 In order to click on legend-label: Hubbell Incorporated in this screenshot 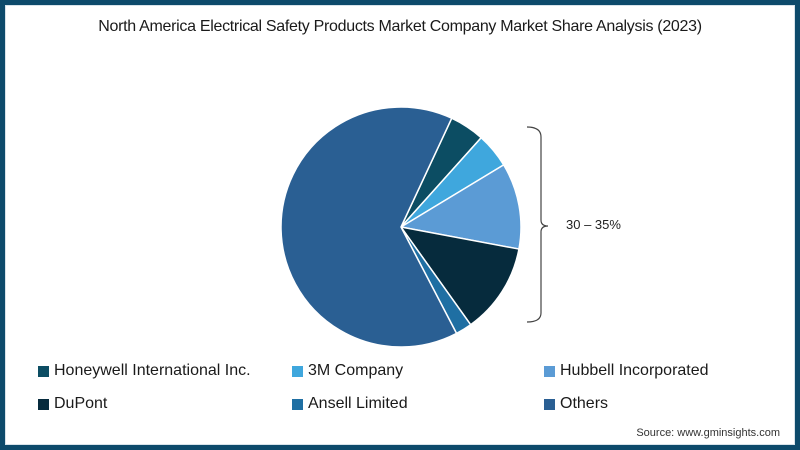, I will do `click(634, 370)`.